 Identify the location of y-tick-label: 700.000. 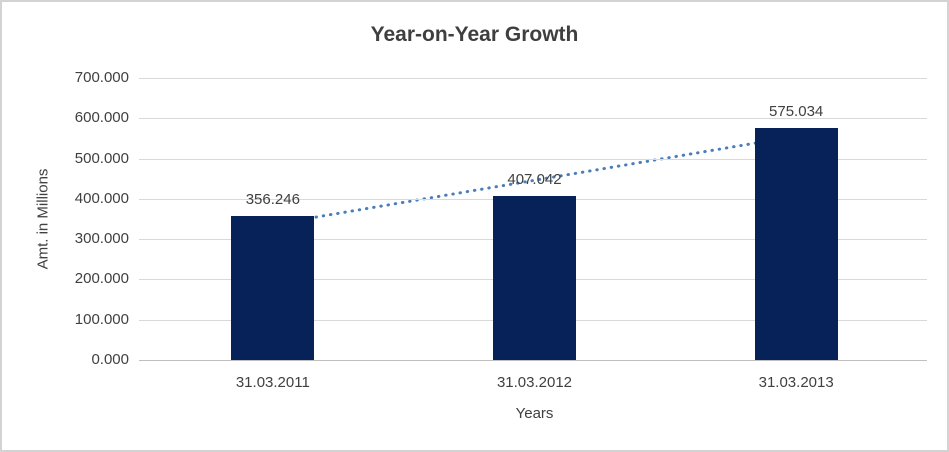
(101, 77).